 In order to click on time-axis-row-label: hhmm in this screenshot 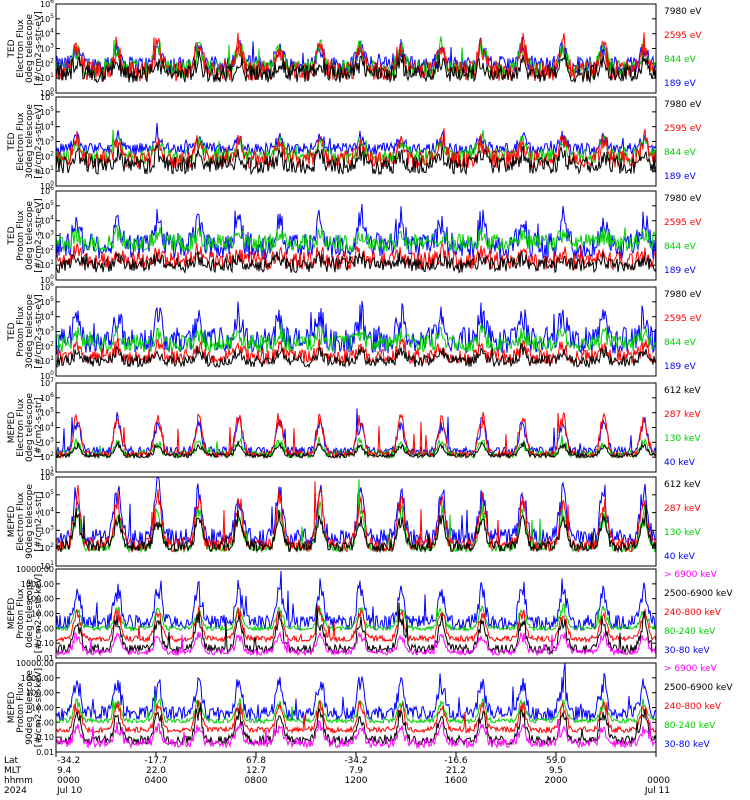, I will do `click(18, 781)`.